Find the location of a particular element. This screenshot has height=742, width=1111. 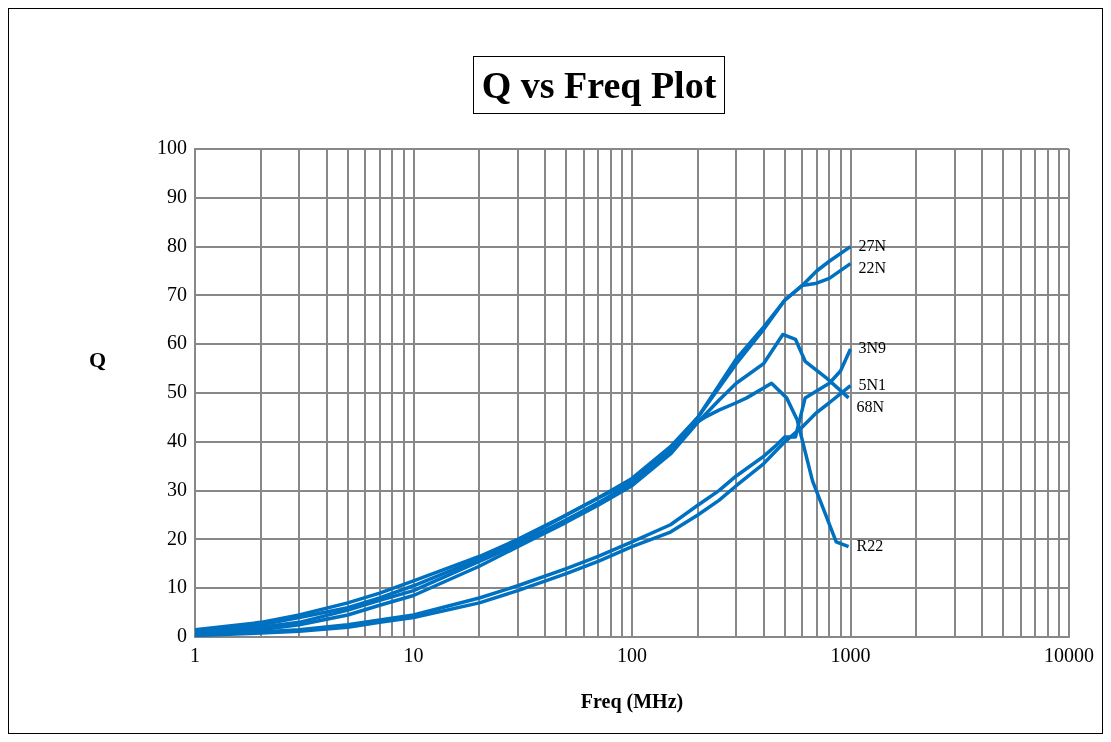

y-tick-label: 20 is located at coordinates (177, 537).